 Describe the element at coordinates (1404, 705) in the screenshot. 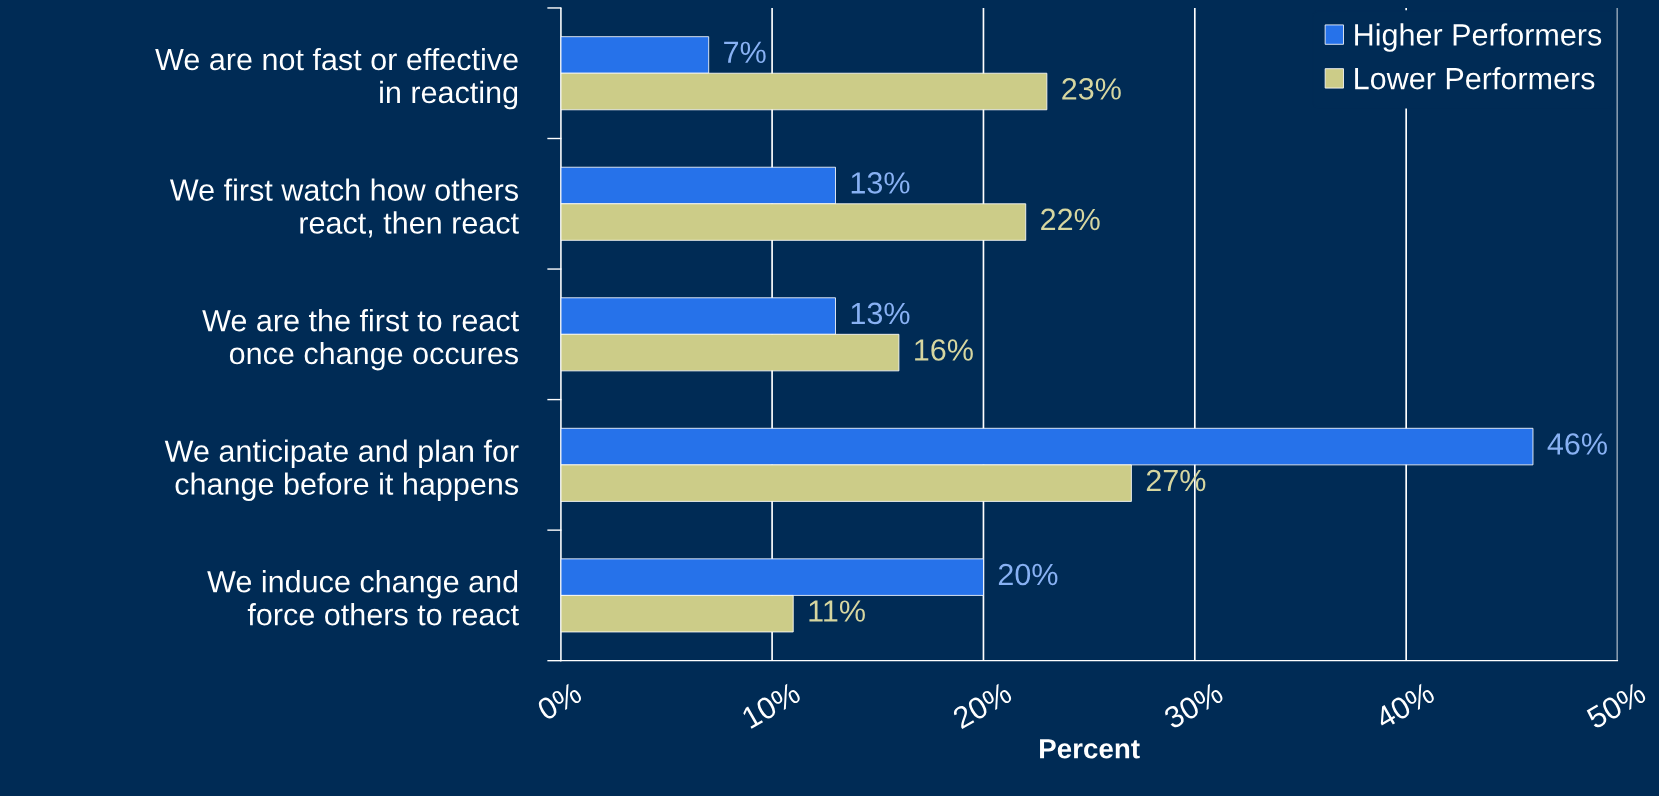

I see `x-tick-label: 40%` at that location.